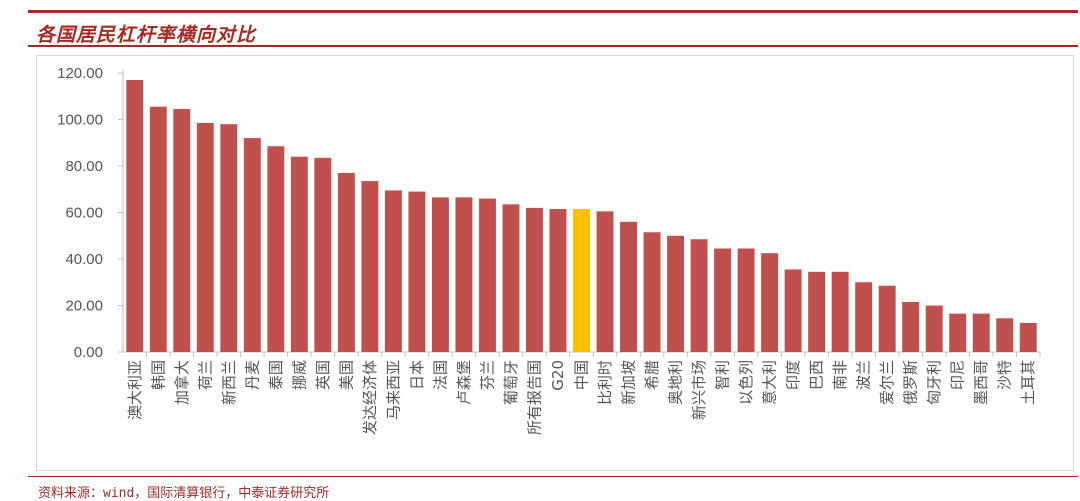  I want to click on x-tick-label: 意大利, so click(770, 382).